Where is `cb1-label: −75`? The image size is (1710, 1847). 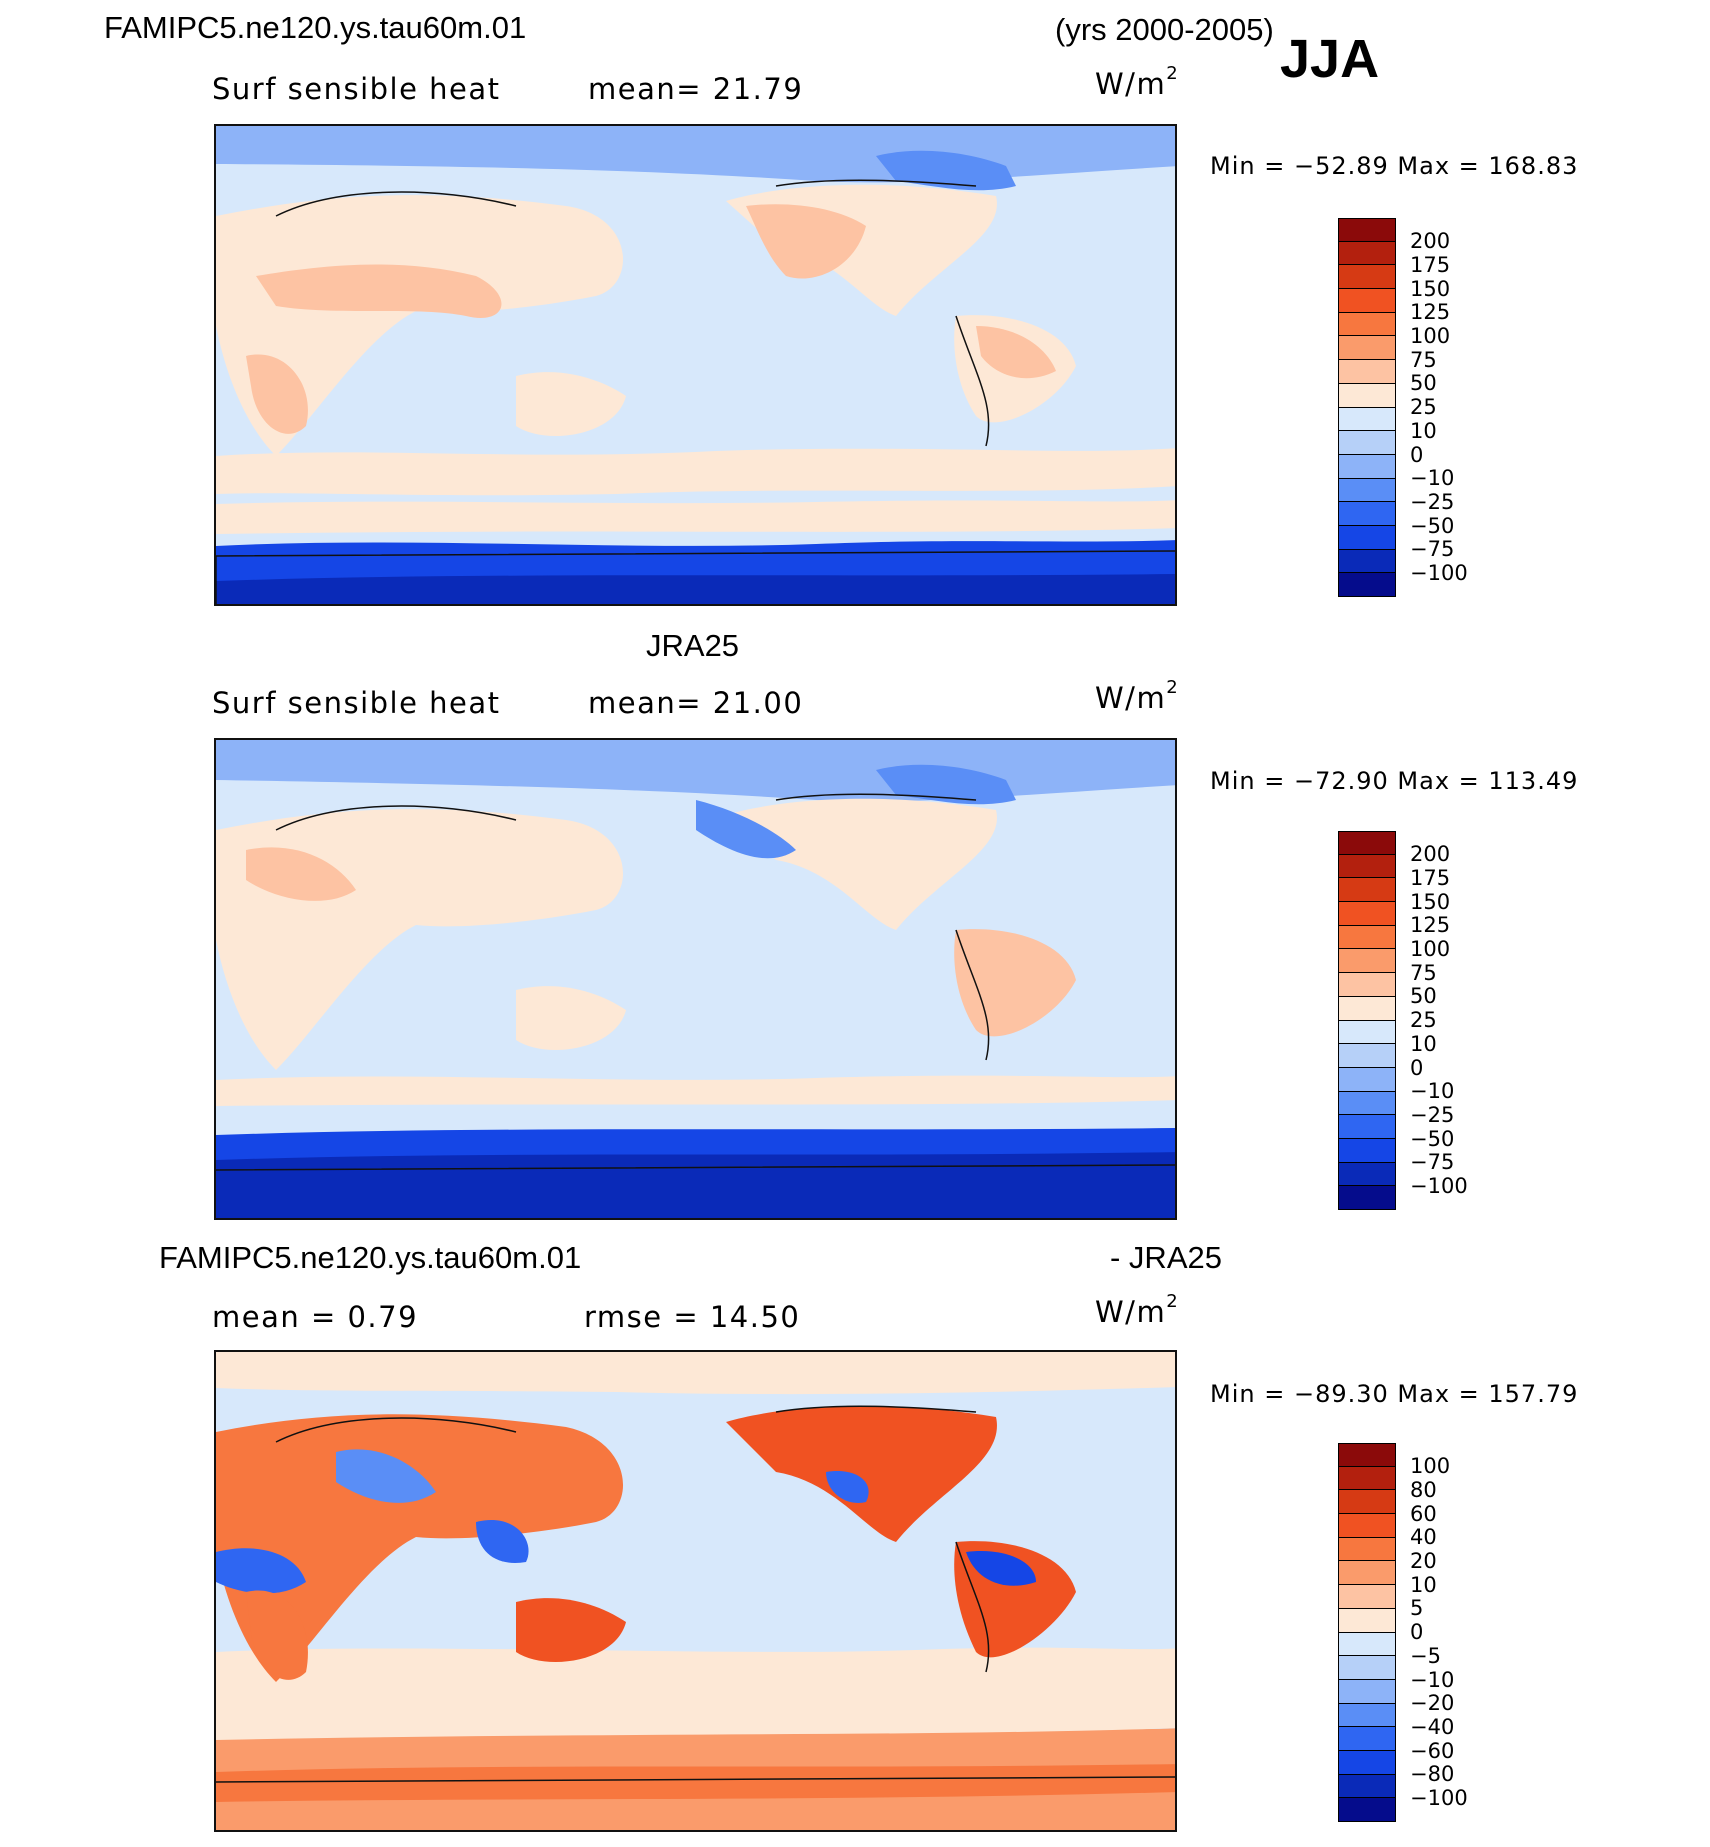
cb1-label: −75 is located at coordinates (1432, 549).